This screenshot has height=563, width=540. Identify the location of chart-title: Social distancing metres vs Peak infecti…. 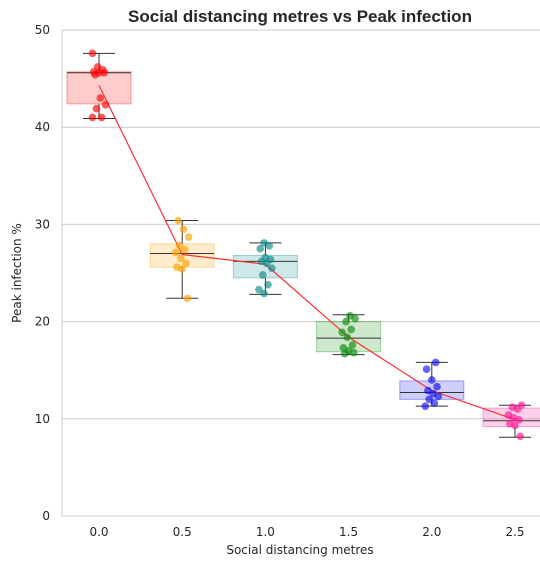
(300, 16).